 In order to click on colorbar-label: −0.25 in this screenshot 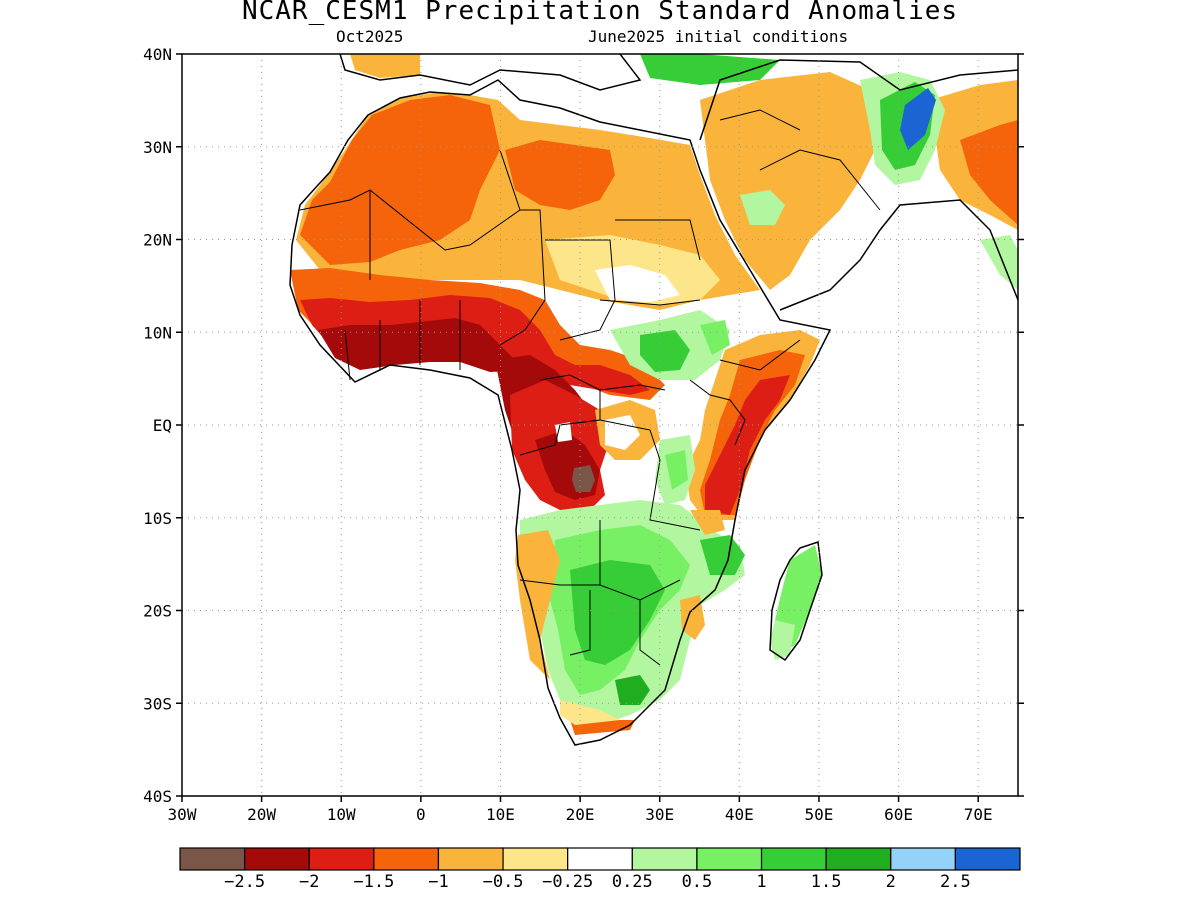, I will do `click(567, 882)`.